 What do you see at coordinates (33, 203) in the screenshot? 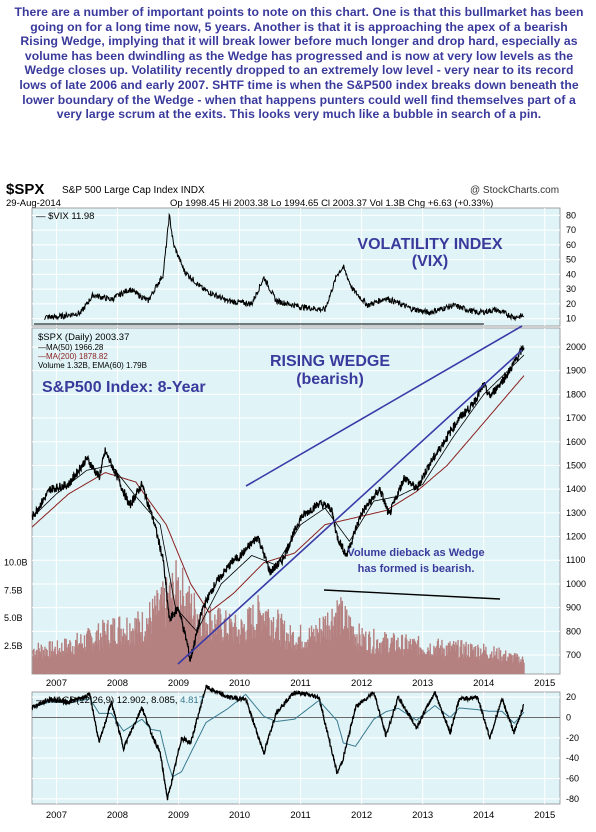
I see `chart-date: 29-Aug-2014` at bounding box center [33, 203].